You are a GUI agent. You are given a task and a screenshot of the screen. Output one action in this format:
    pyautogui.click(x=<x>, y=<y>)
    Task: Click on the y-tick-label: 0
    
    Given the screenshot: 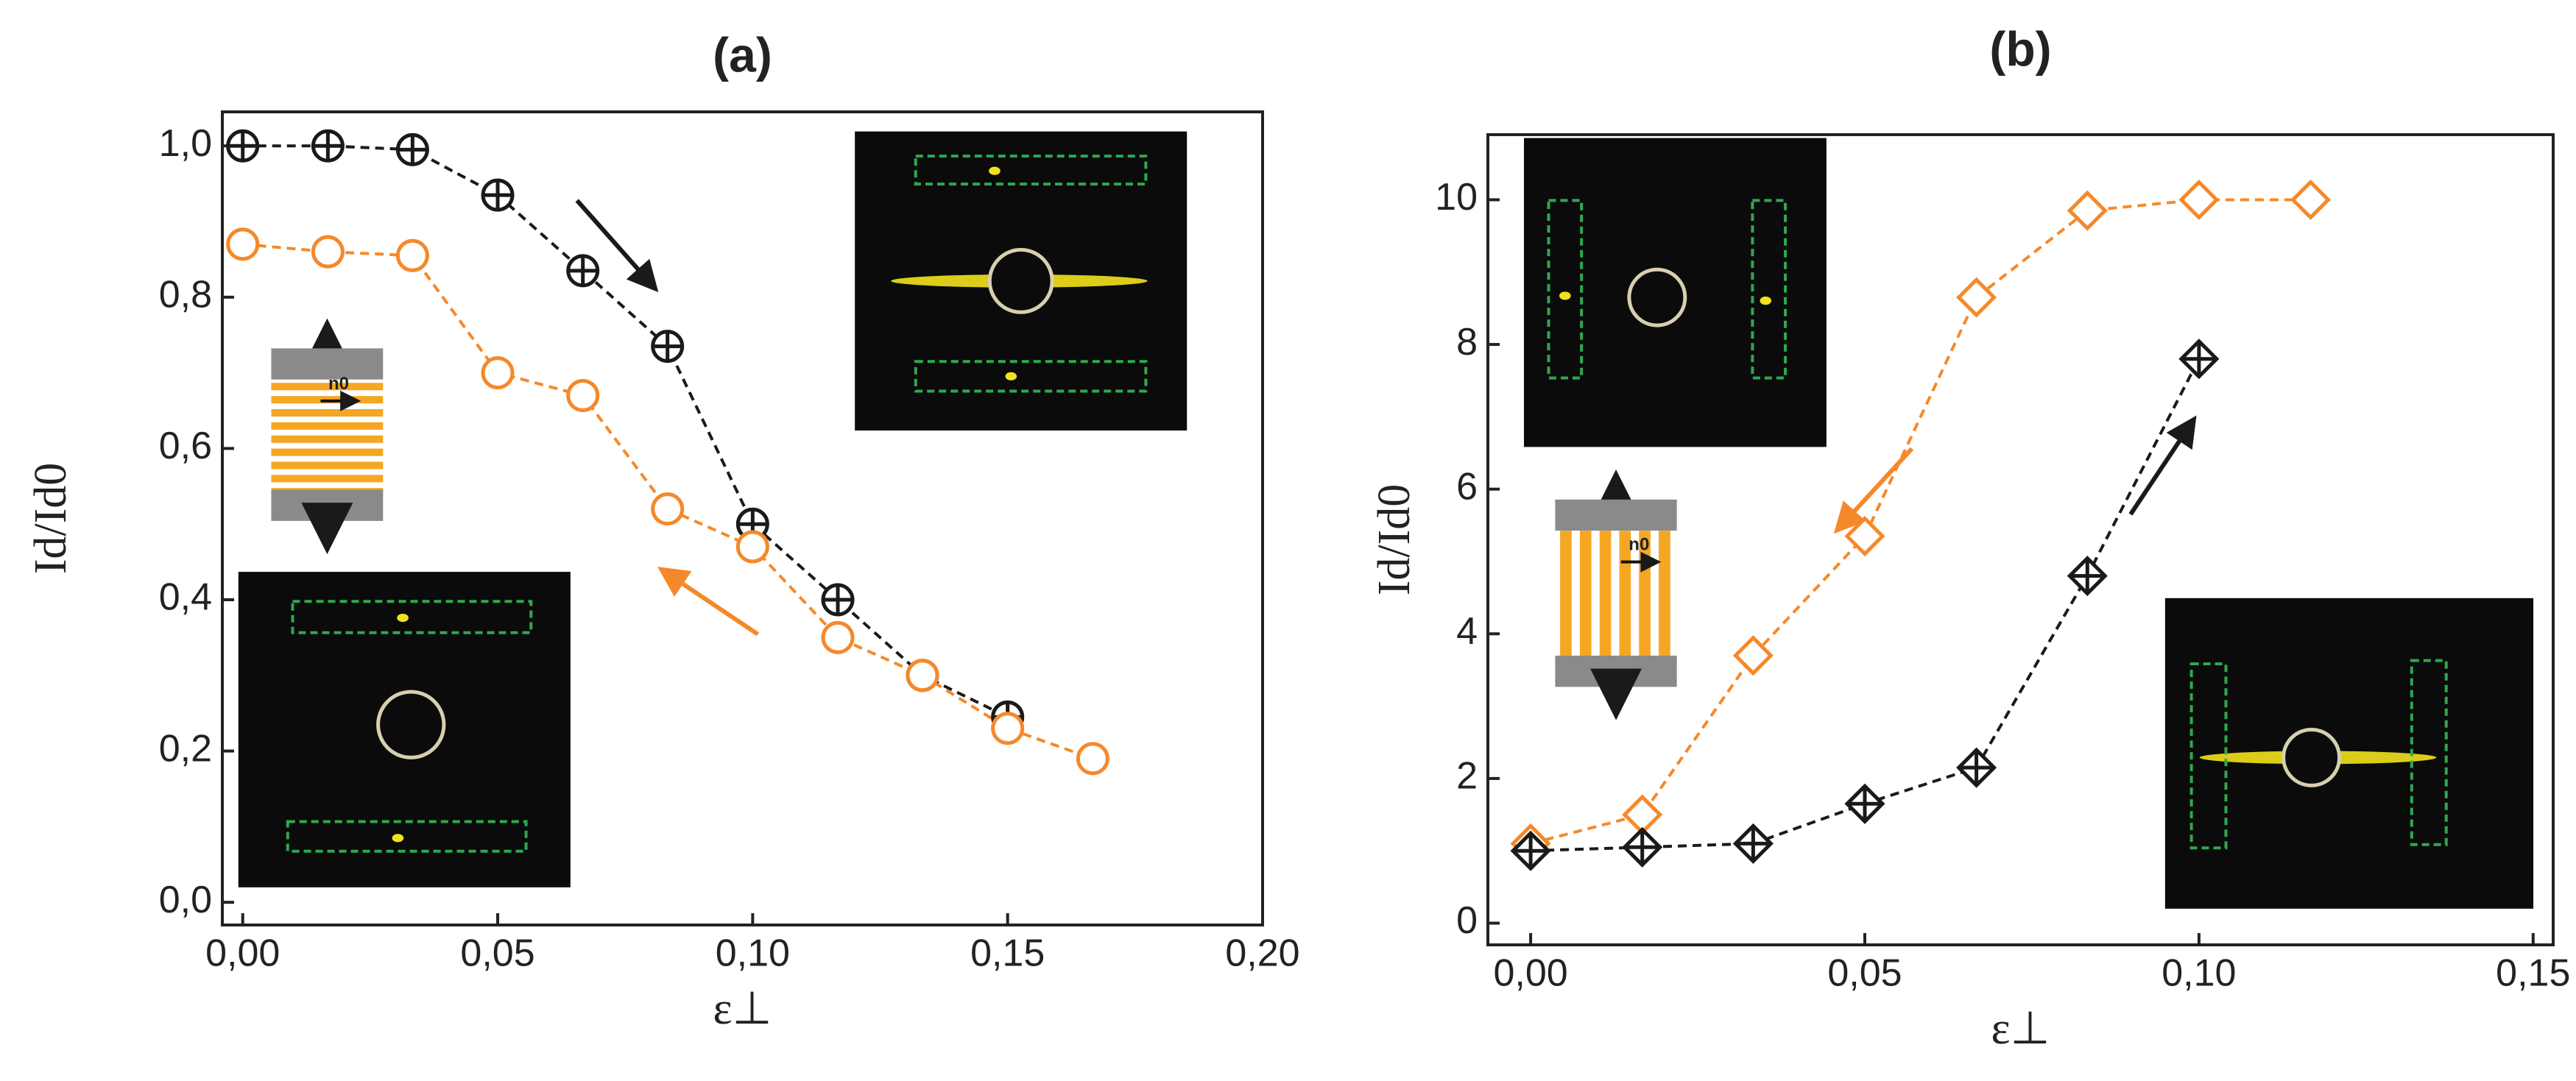 What is the action you would take?
    pyautogui.click(x=1467, y=921)
    